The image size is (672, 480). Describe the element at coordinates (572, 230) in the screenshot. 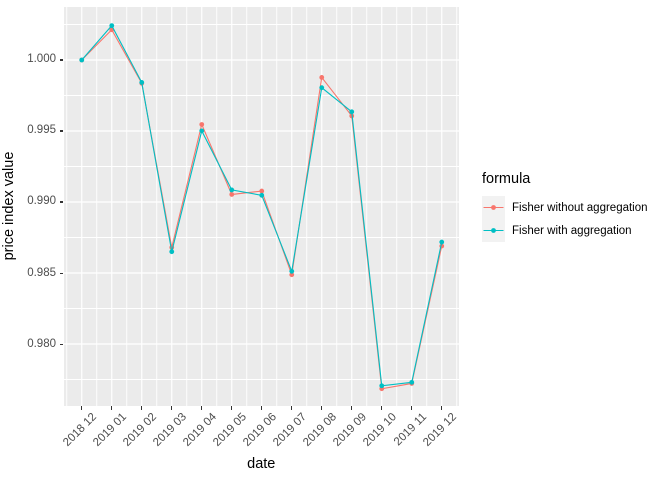

I see `legend-entry-label: Fisher with aggregation` at that location.